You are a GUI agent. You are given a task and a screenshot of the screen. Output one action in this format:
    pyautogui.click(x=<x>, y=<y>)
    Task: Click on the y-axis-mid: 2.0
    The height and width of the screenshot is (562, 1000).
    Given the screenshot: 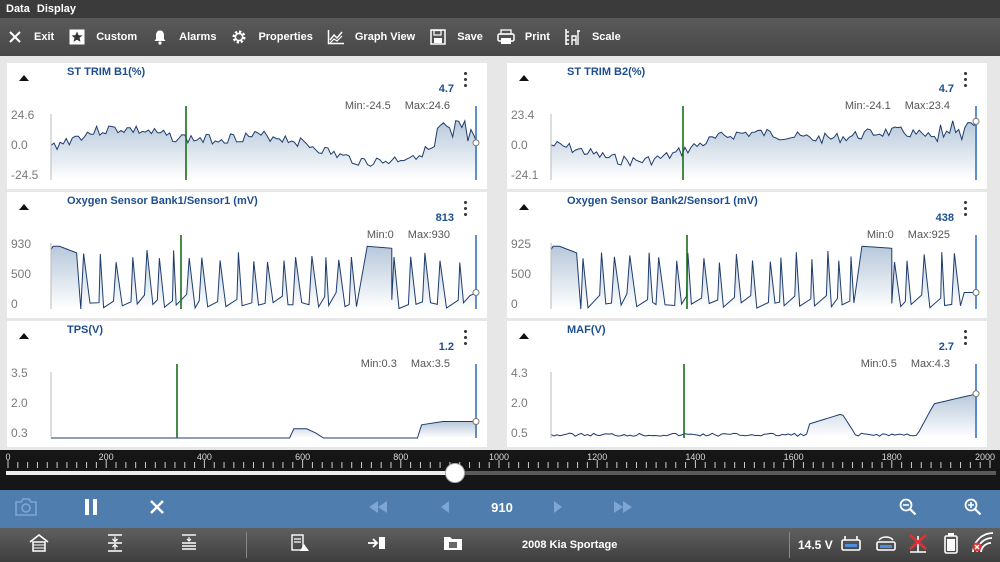 What is the action you would take?
    pyautogui.click(x=519, y=403)
    